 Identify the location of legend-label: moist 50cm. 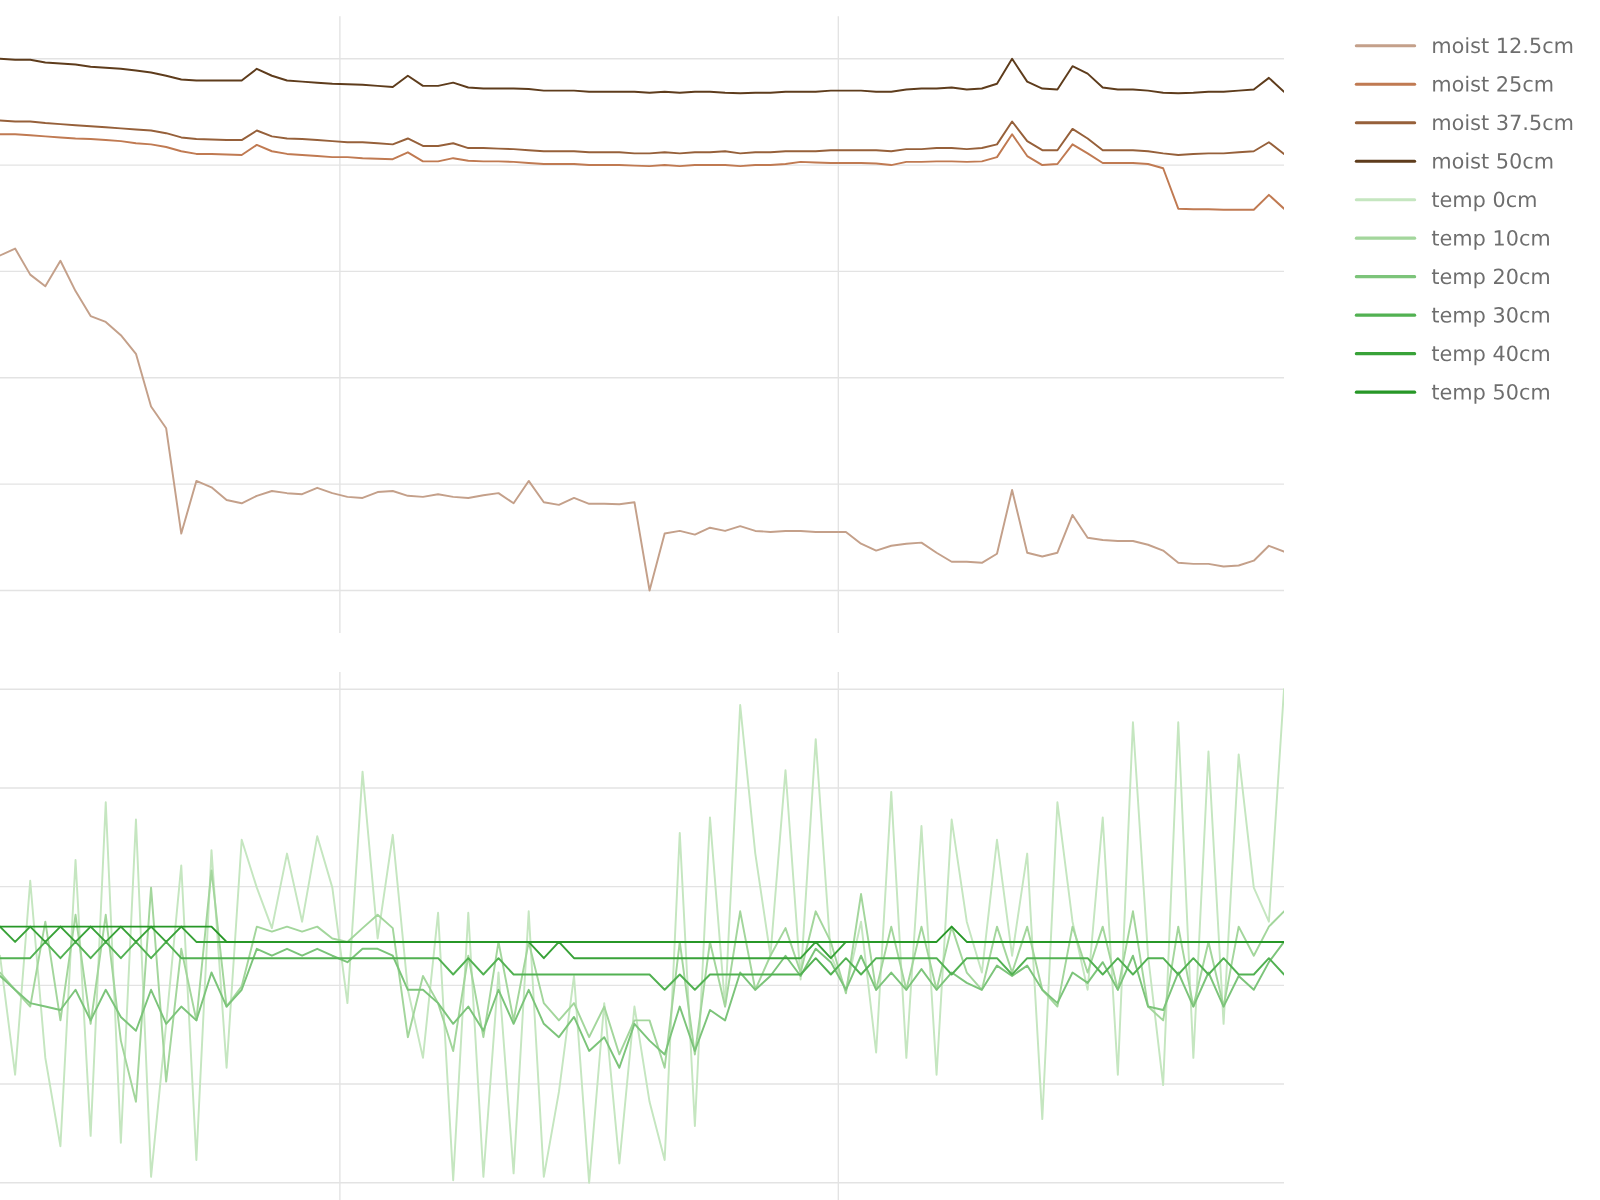
(1493, 160).